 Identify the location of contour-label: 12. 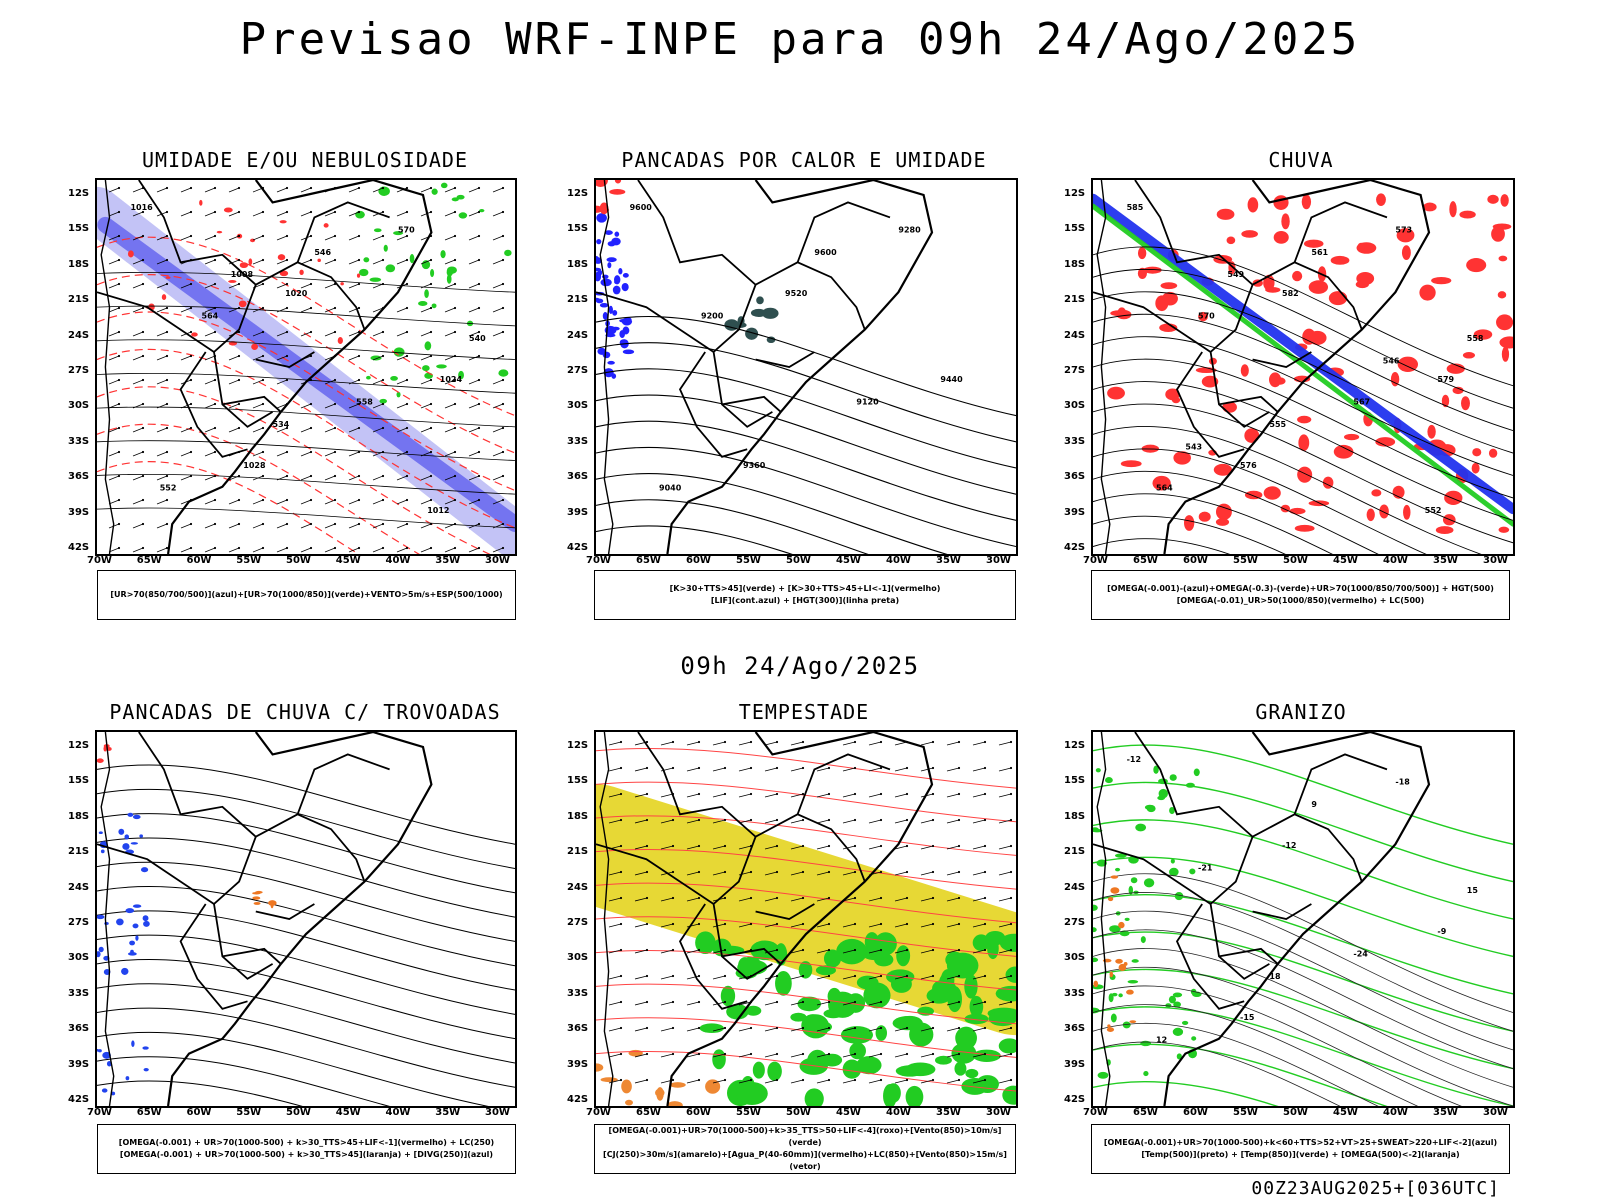
(1161, 1039).